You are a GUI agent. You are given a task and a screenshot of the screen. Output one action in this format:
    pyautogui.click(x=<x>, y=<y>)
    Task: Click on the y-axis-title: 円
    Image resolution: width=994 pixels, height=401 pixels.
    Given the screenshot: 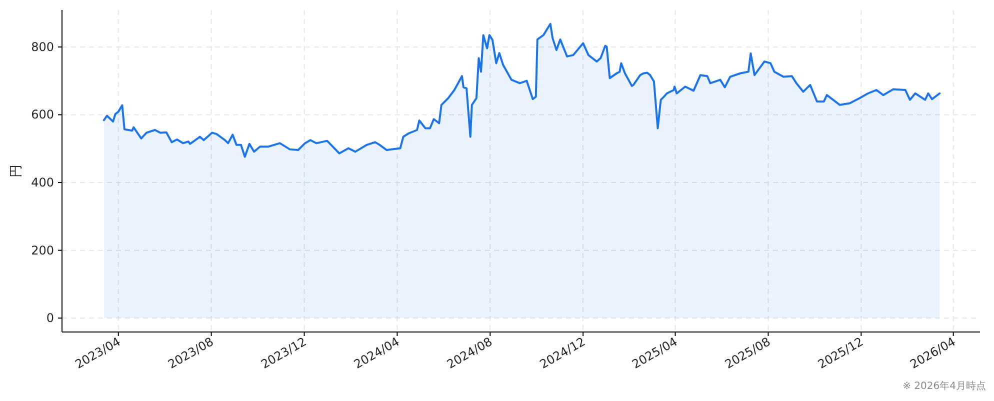 What is the action you would take?
    pyautogui.click(x=16, y=171)
    